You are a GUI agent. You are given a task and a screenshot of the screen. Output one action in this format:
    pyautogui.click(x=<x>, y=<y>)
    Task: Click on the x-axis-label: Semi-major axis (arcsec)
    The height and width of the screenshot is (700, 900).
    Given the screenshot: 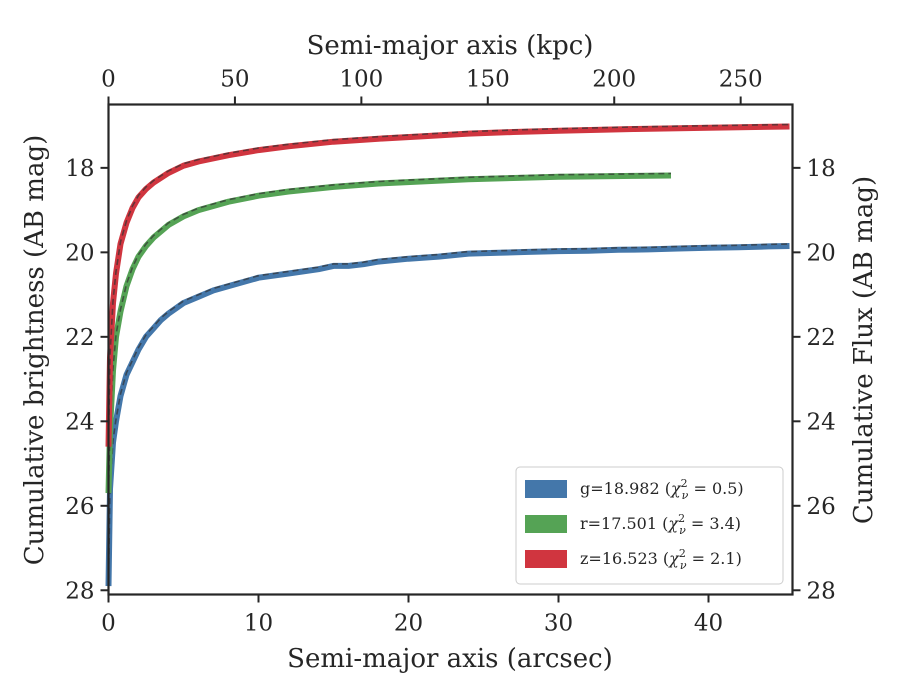 What is the action you would take?
    pyautogui.click(x=450, y=659)
    